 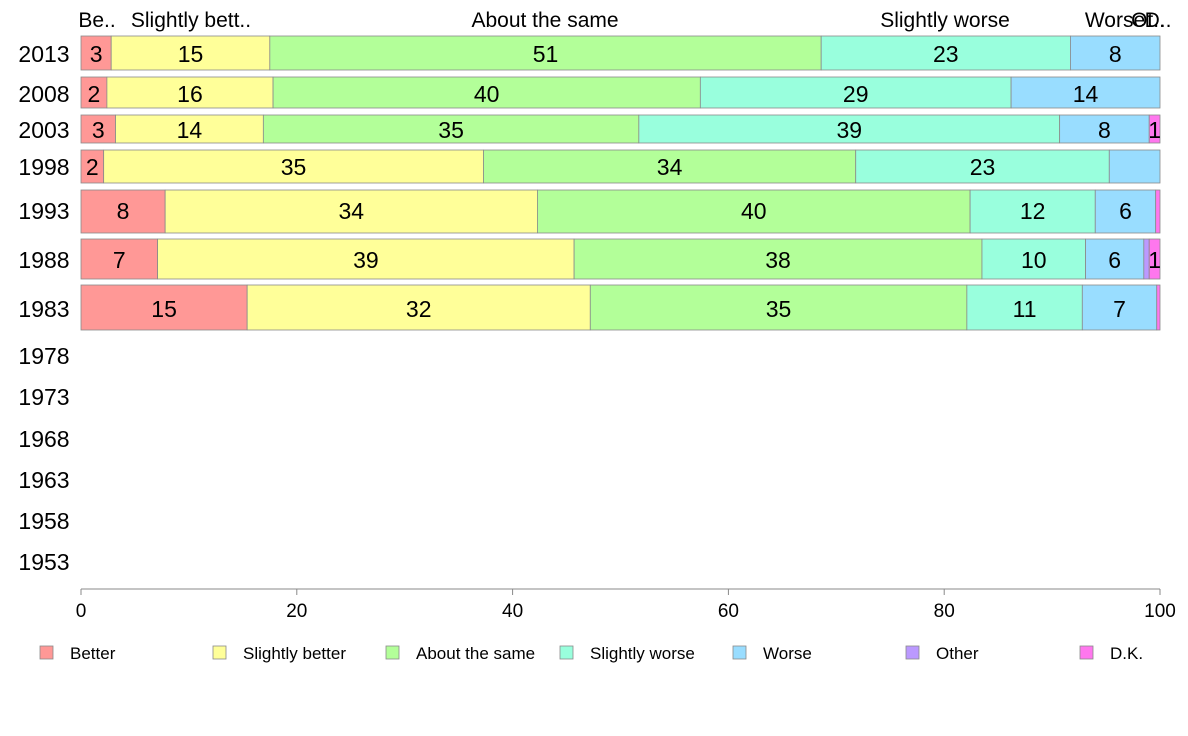 I want to click on bar-2003-d-k, so click(x=1154, y=129).